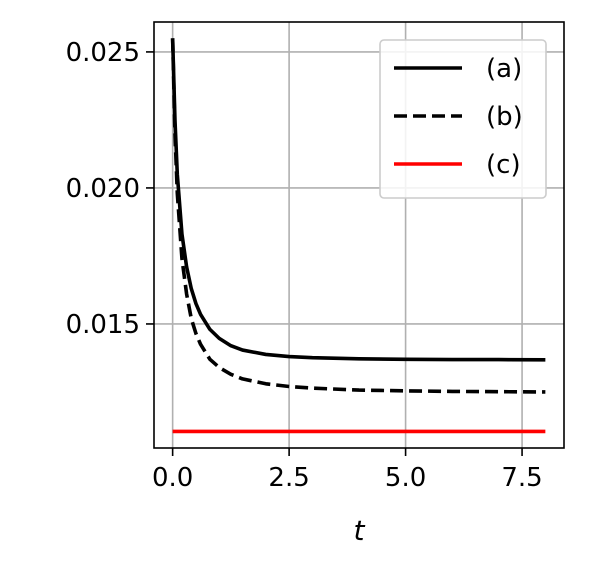 The height and width of the screenshot is (575, 600). I want to click on y-tick-label: 0.025, so click(103, 53).